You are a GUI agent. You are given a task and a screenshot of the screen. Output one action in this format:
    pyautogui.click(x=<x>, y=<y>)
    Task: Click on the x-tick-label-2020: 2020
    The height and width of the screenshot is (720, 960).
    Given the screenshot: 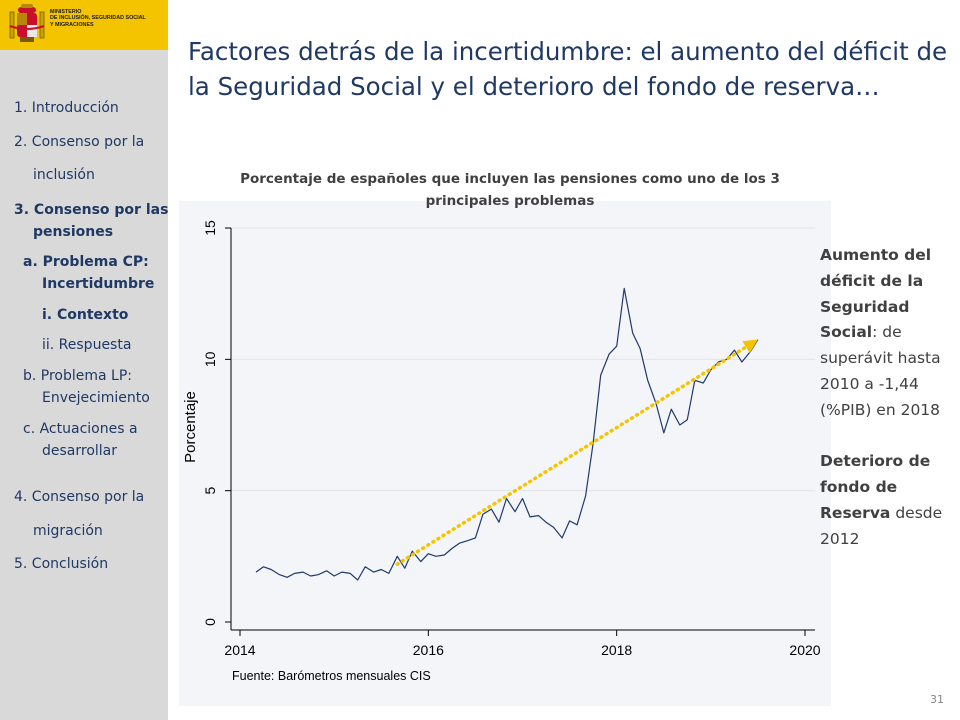 What is the action you would take?
    pyautogui.click(x=804, y=650)
    